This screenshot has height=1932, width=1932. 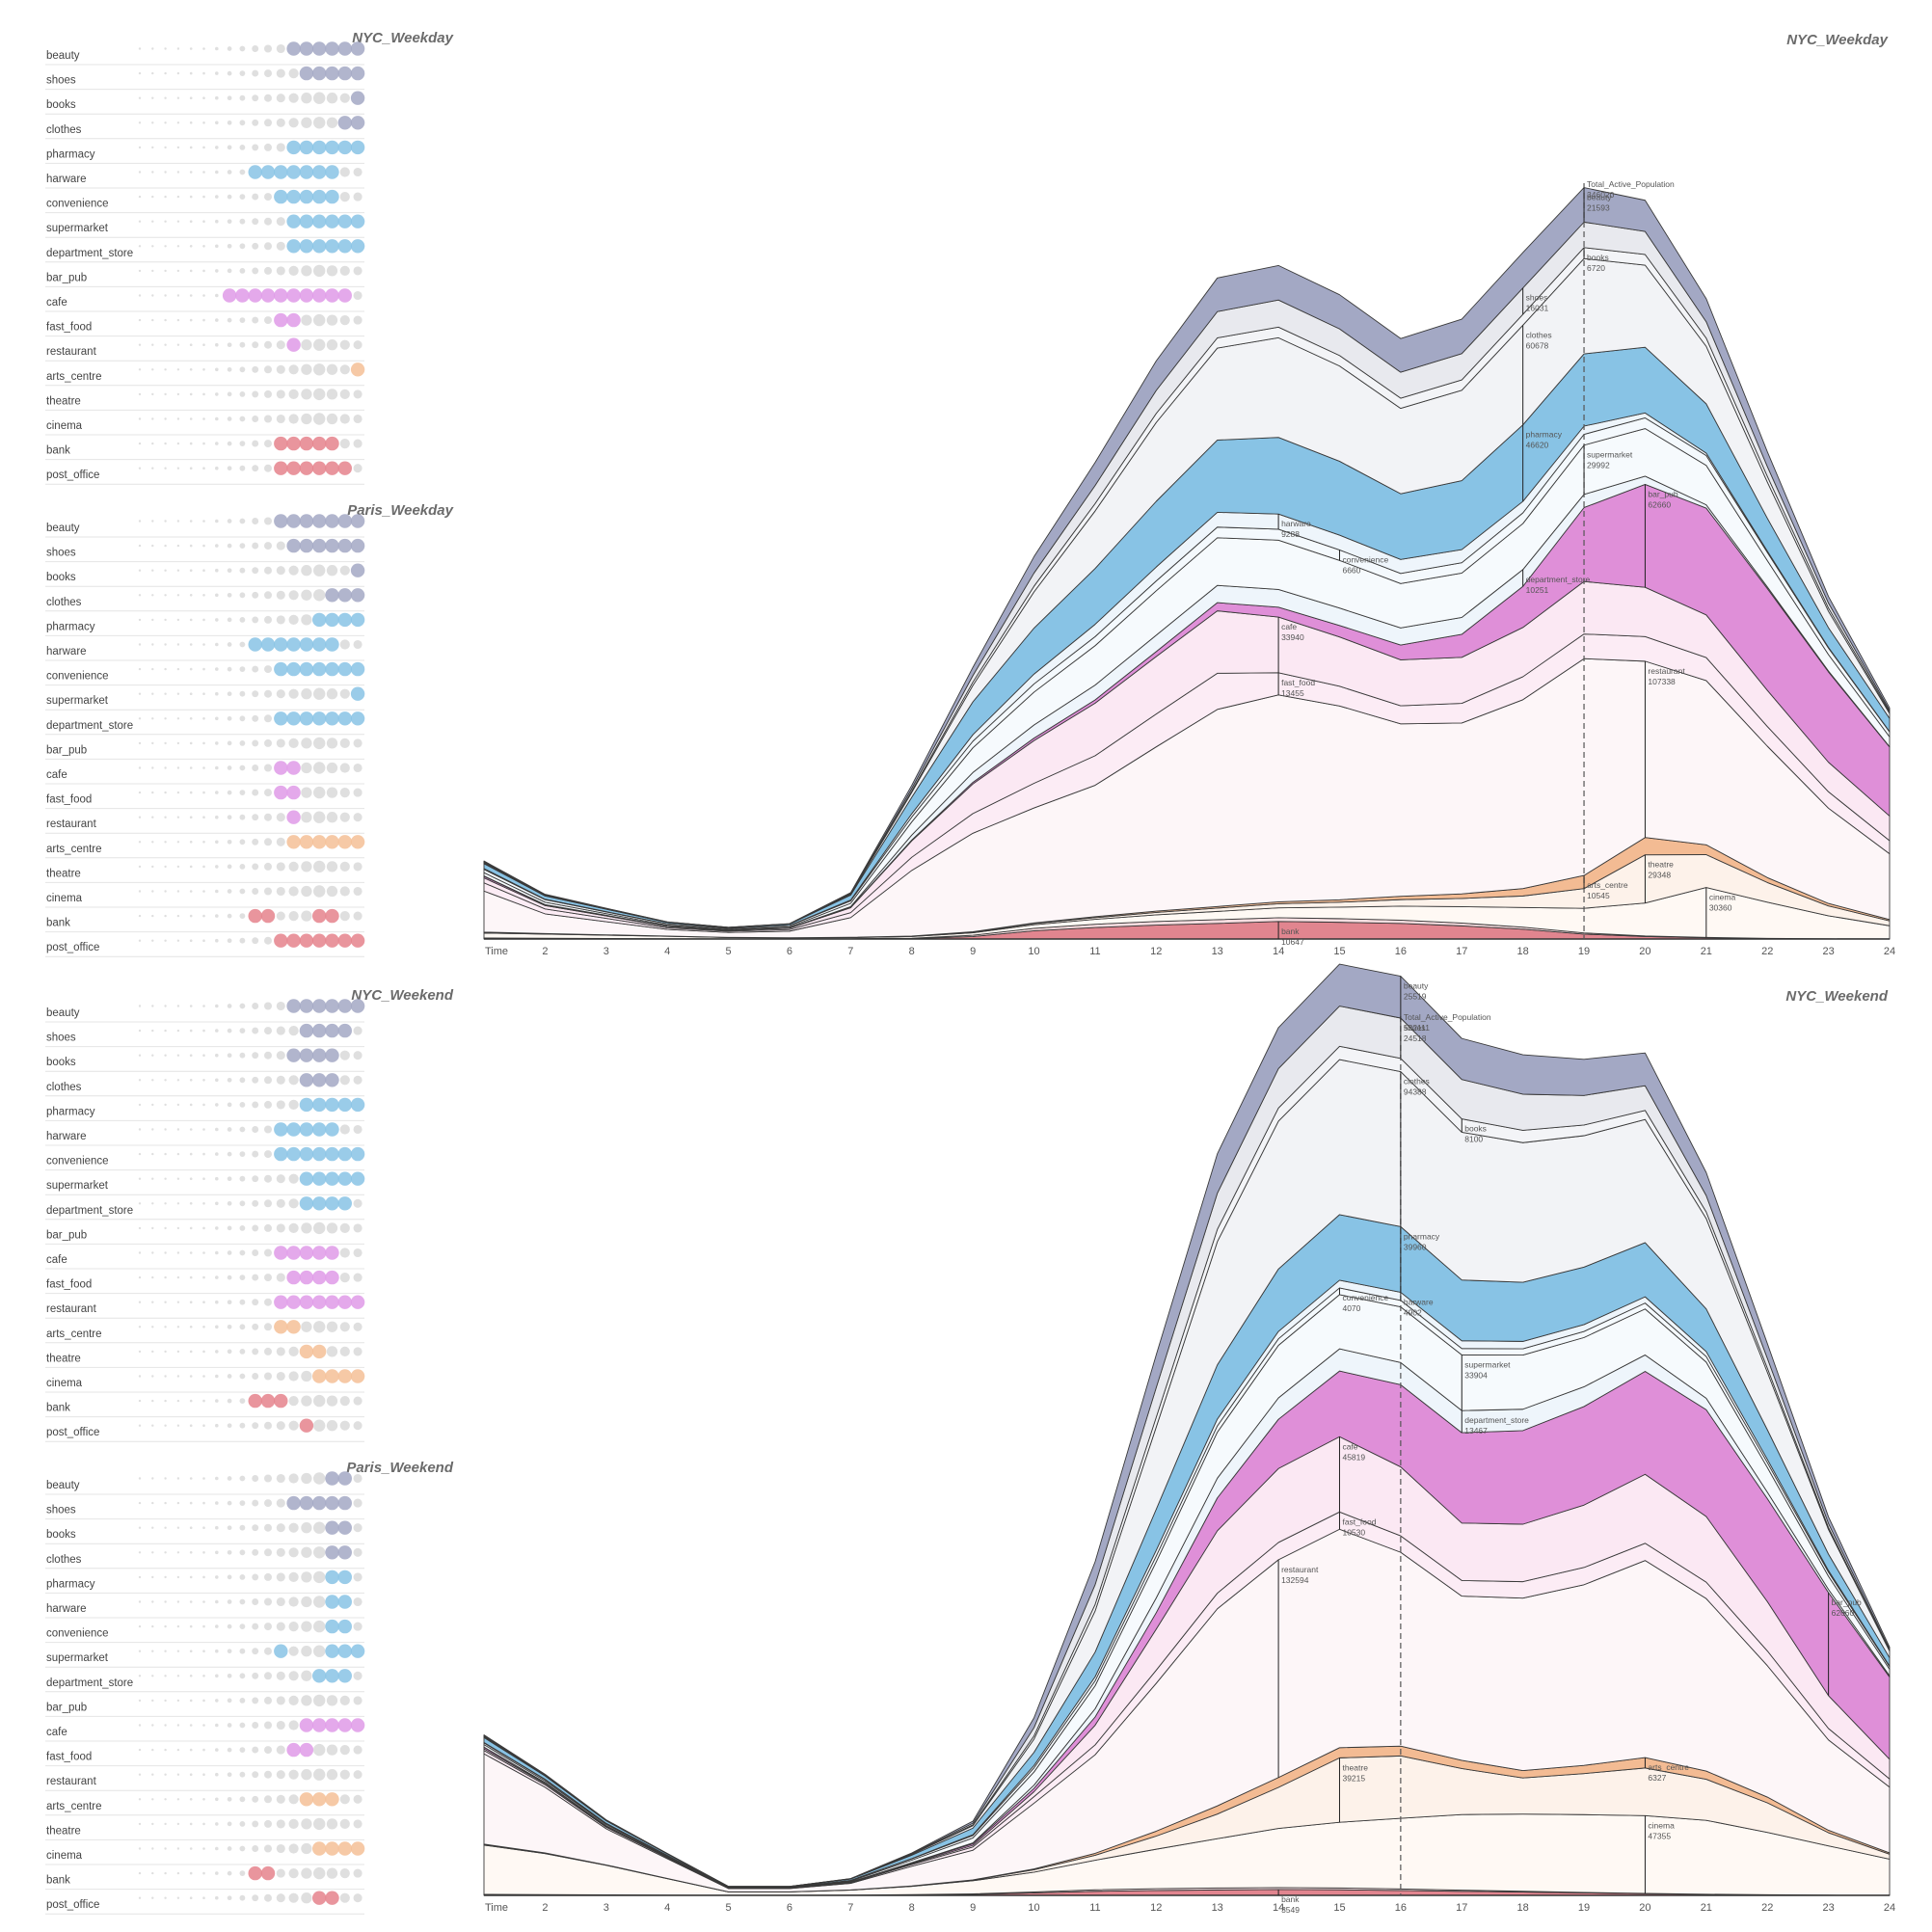 I want to click on annotation-value: 107338, so click(x=1662, y=681).